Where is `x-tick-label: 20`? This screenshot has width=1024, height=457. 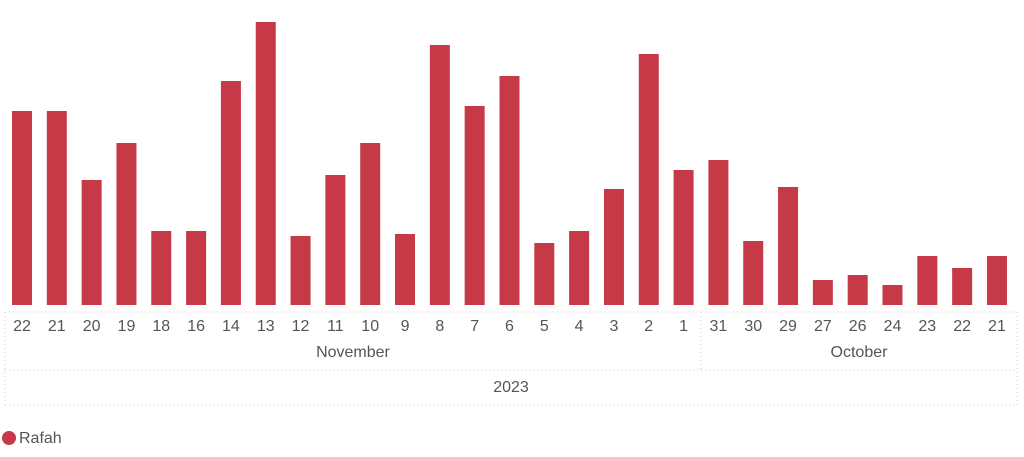 x-tick-label: 20 is located at coordinates (92, 326).